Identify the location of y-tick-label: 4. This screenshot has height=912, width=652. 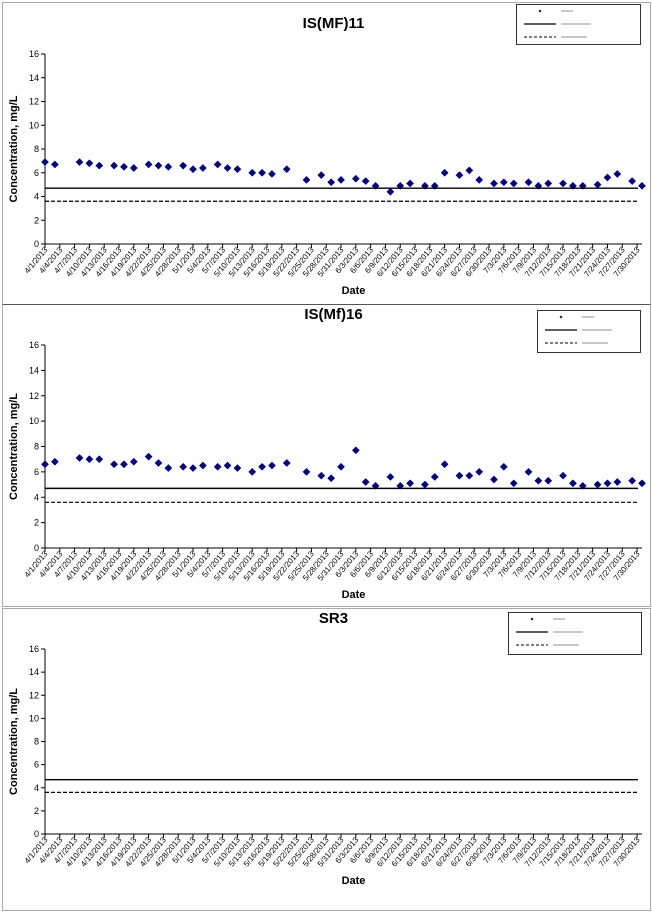
(36, 788).